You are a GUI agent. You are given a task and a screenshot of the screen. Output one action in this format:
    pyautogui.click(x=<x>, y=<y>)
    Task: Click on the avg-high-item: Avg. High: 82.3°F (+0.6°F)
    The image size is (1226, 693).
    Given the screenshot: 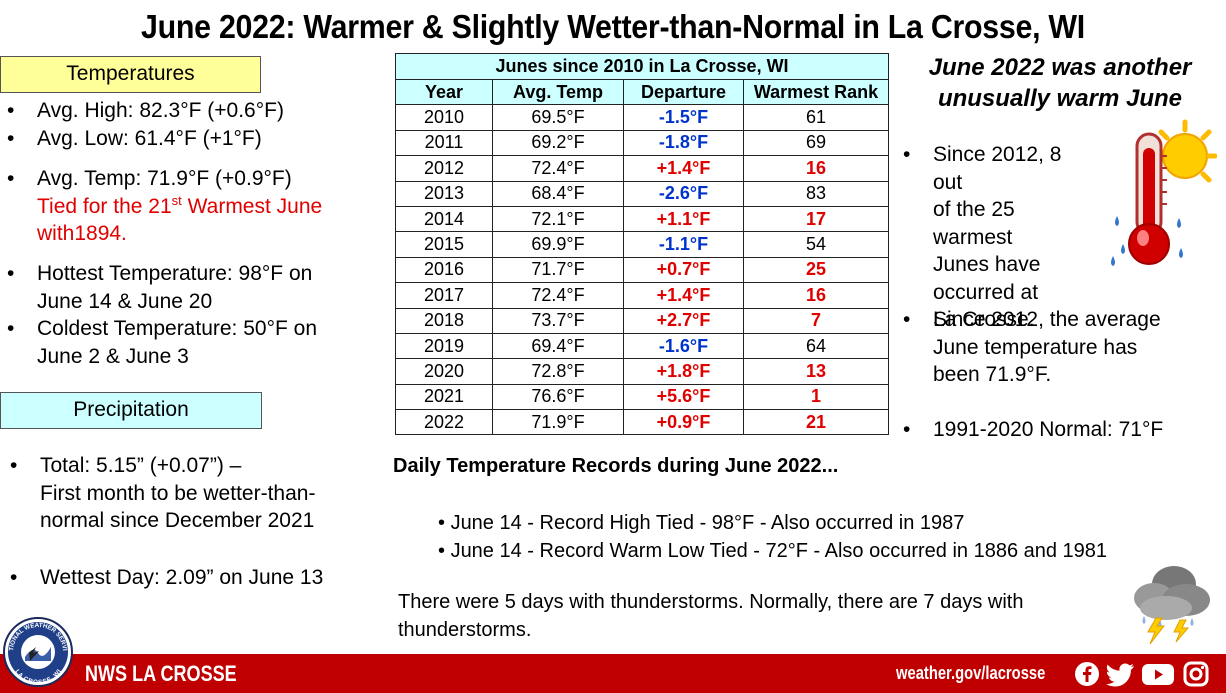 What is the action you would take?
    pyautogui.click(x=185, y=111)
    